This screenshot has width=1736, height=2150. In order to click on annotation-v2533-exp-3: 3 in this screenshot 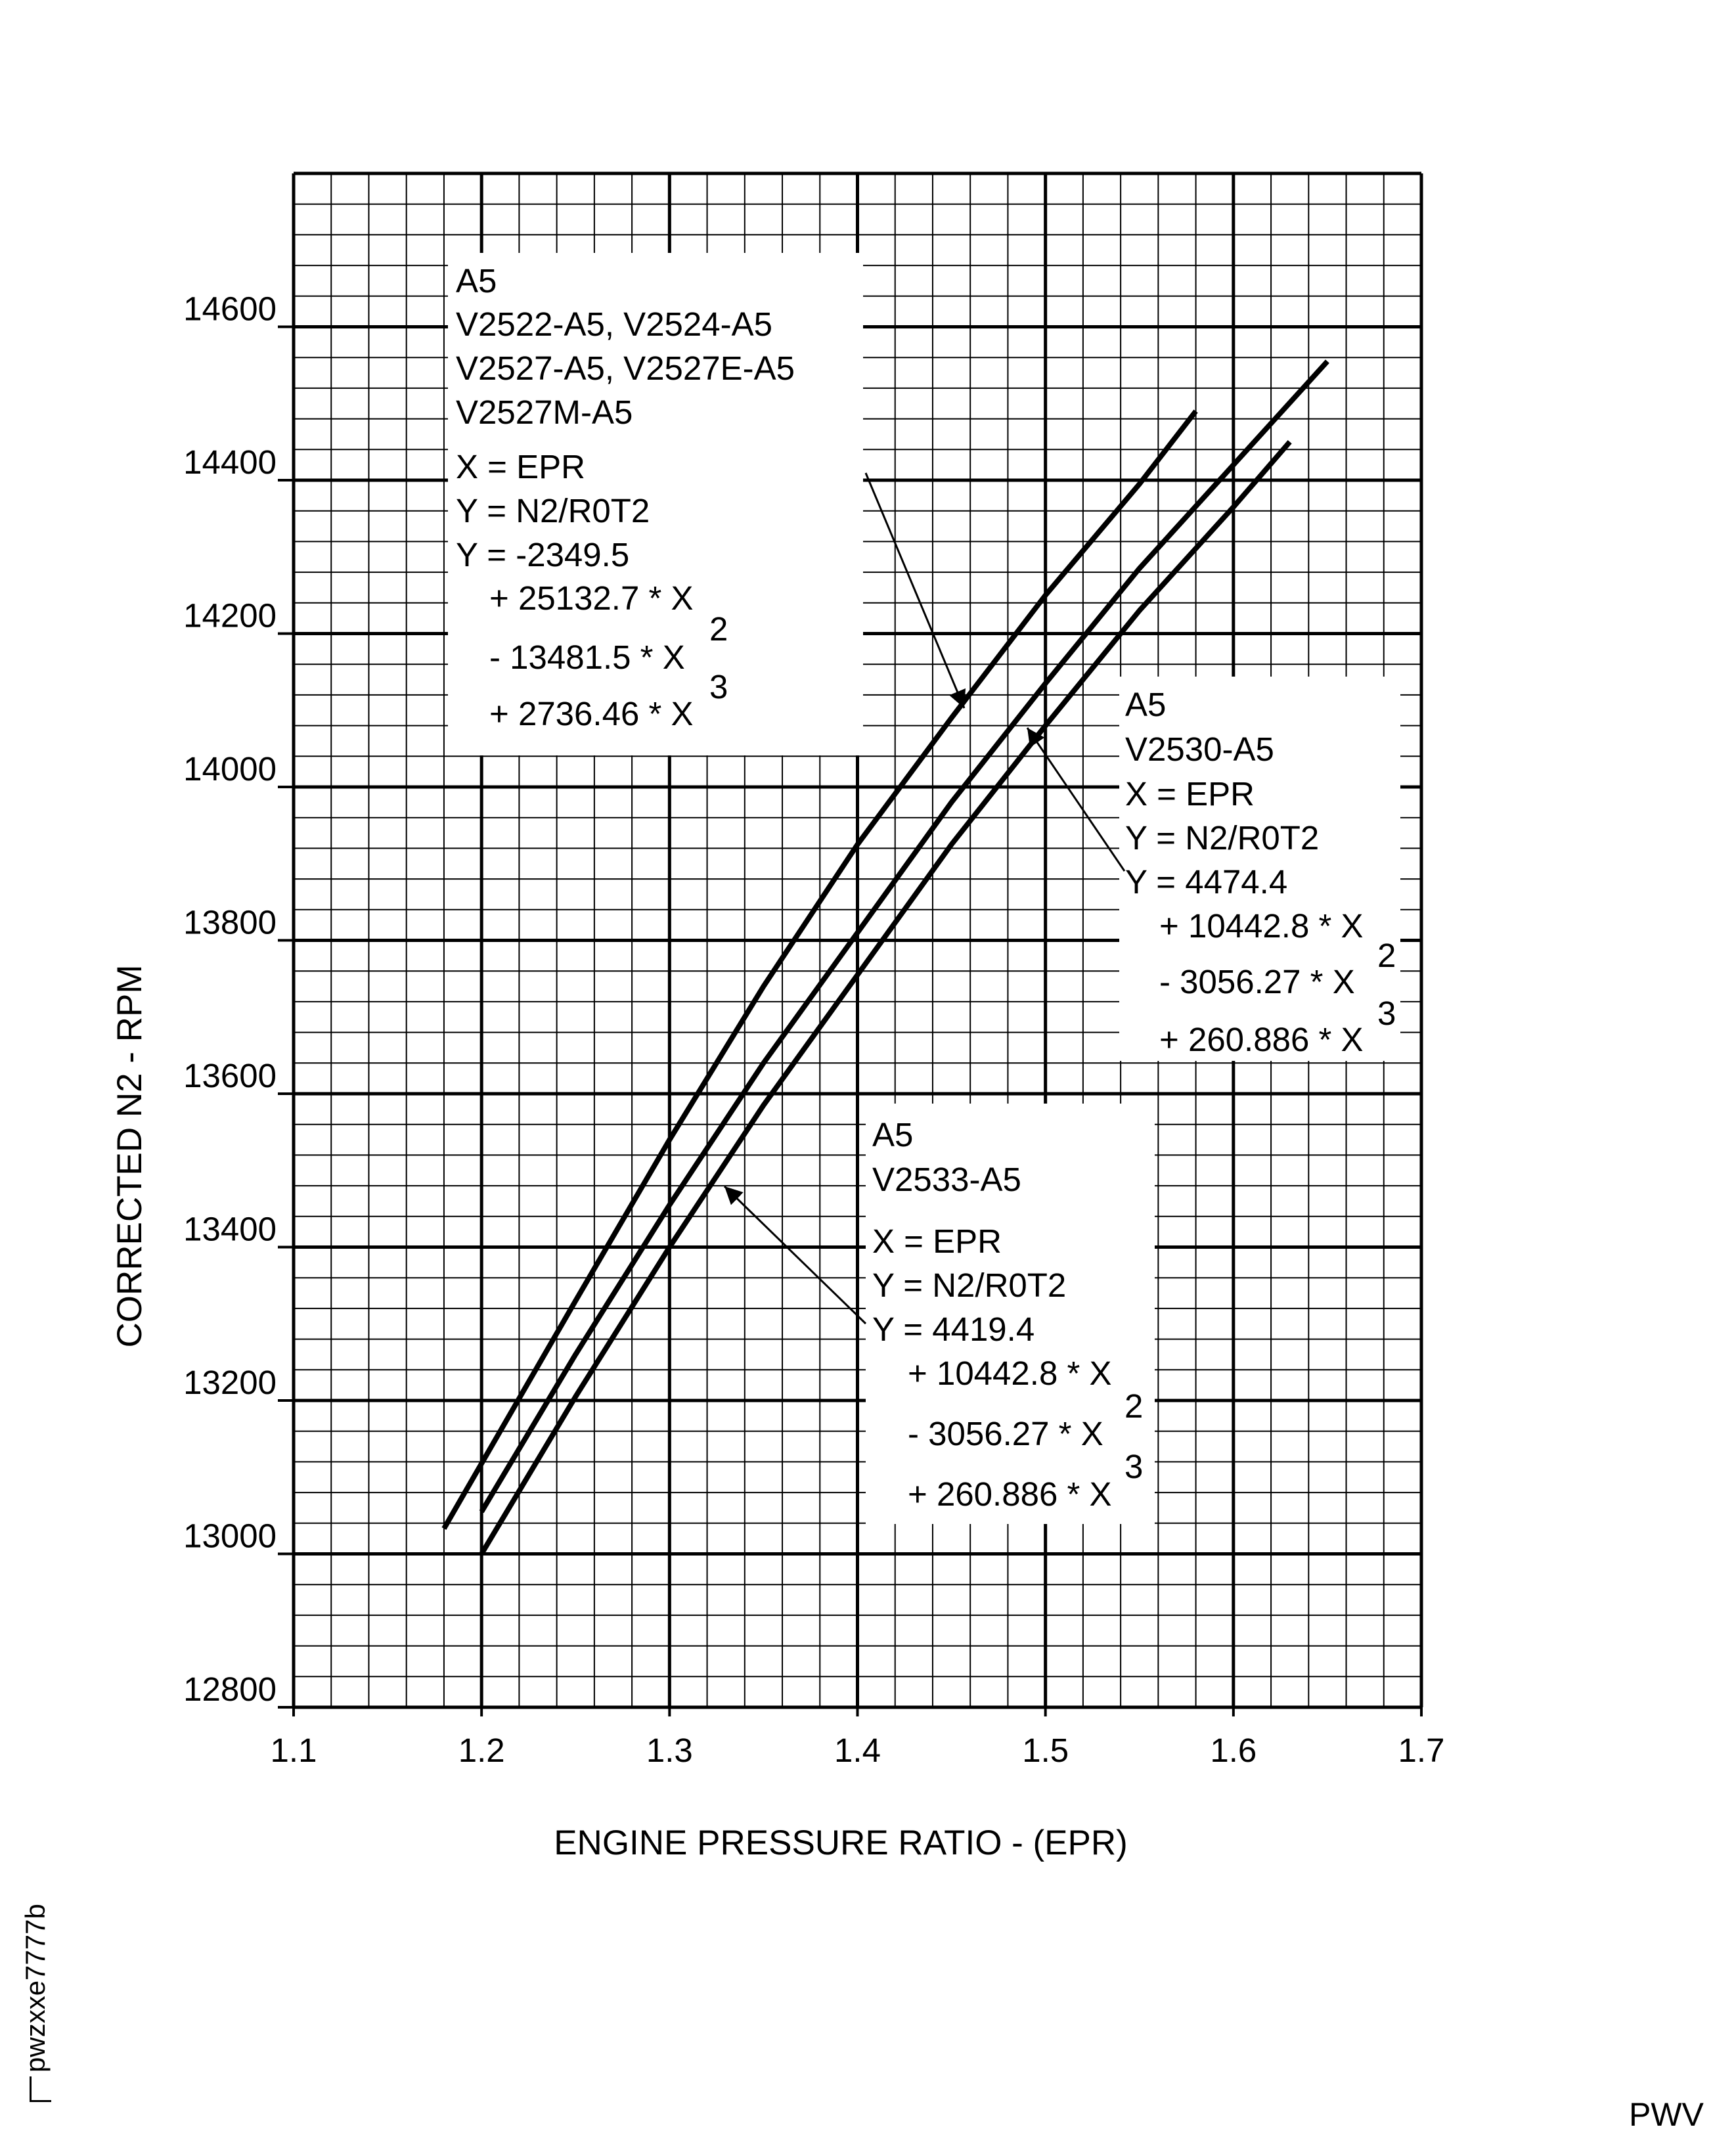, I will do `click(1133, 1466)`.